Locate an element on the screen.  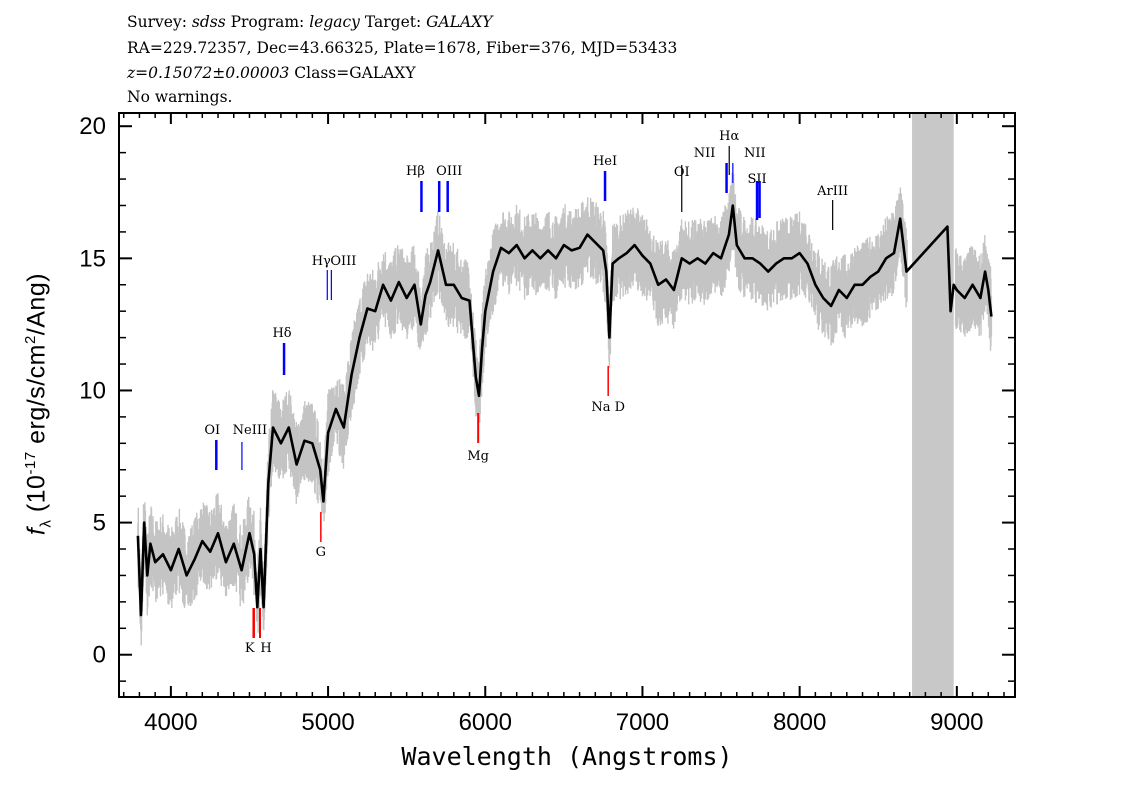
masked-region is located at coordinates (933, 405).